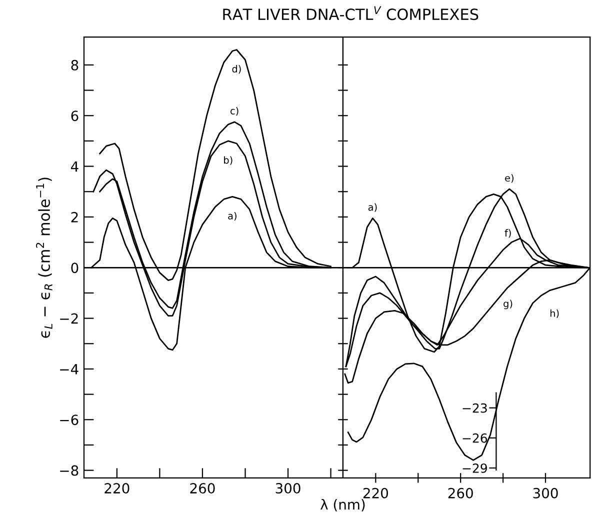  I want to click on series-label: h), so click(554, 313).